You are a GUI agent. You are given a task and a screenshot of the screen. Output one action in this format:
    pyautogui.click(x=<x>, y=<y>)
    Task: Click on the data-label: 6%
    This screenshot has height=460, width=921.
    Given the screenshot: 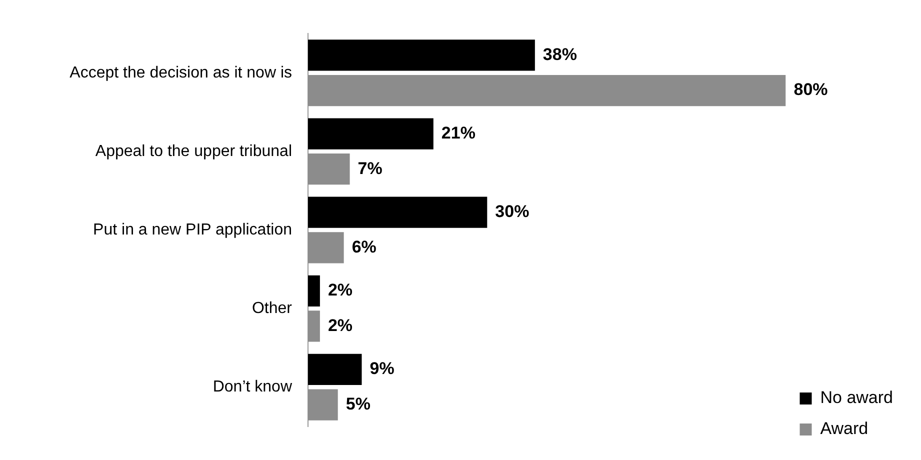 What is the action you would take?
    pyautogui.click(x=364, y=246)
    